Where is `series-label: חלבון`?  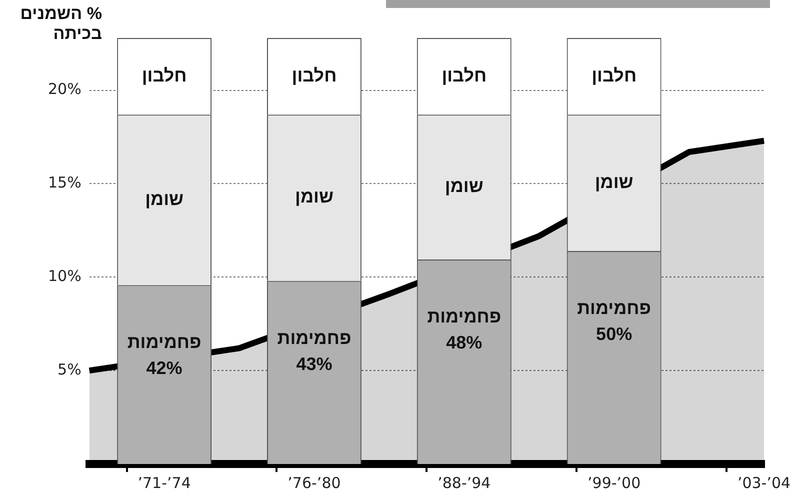 series-label: חלבון is located at coordinates (314, 75).